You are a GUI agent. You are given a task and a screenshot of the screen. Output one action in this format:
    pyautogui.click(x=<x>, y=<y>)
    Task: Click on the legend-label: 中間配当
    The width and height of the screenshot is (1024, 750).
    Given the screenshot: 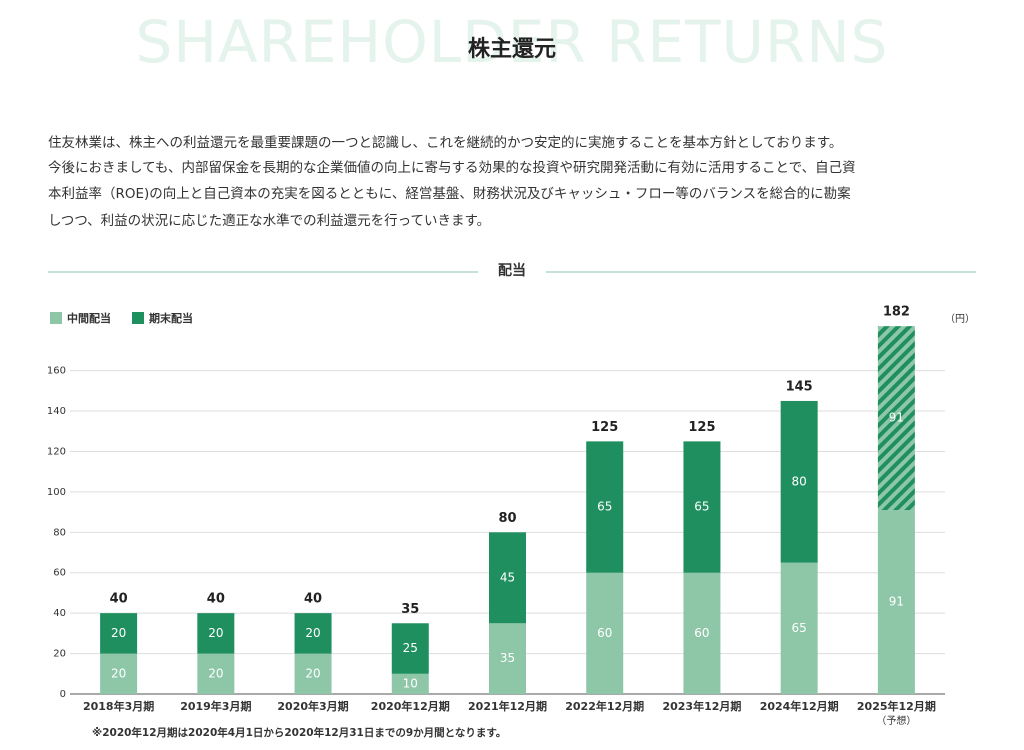 What is the action you would take?
    pyautogui.click(x=89, y=318)
    